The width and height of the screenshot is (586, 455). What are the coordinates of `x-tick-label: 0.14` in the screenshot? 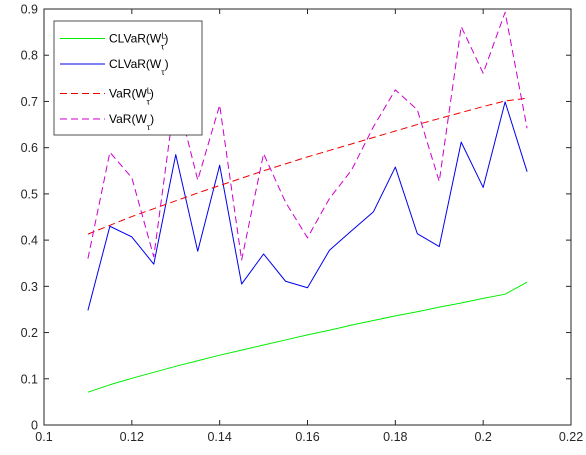 It's located at (219, 437).